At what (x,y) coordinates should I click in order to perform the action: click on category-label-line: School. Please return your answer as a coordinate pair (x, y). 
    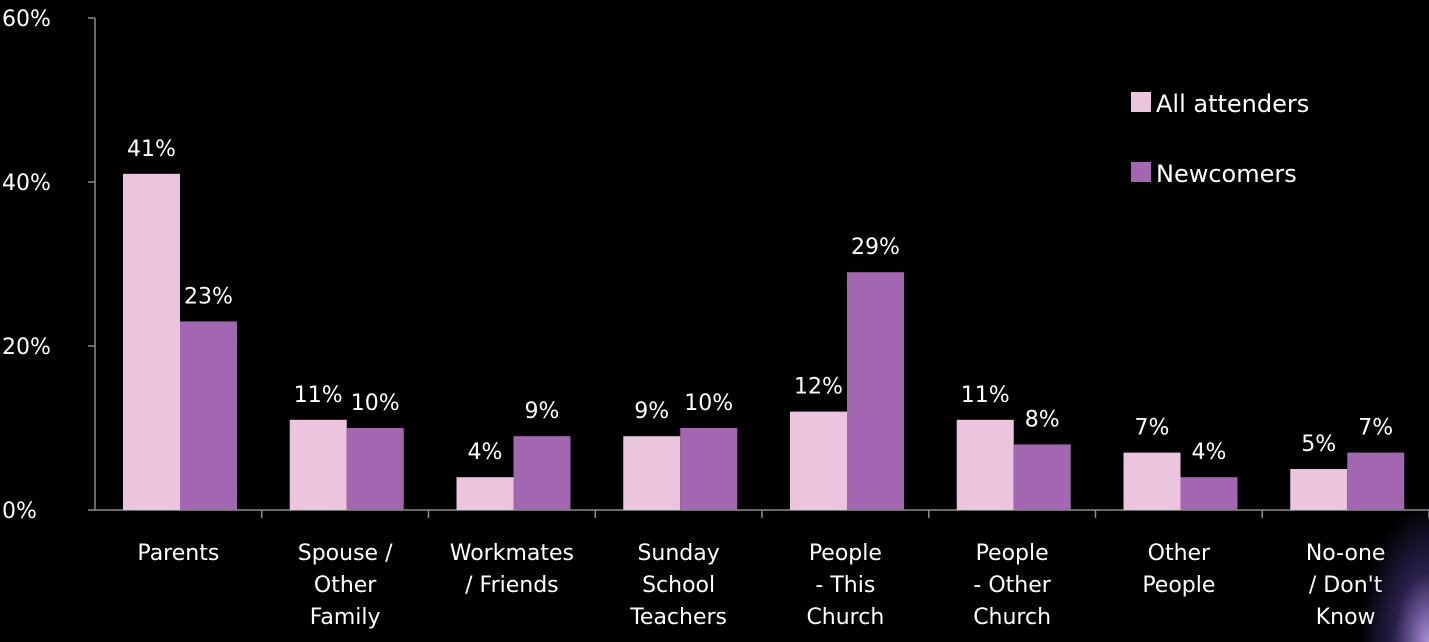
    Looking at the image, I should click on (678, 585).